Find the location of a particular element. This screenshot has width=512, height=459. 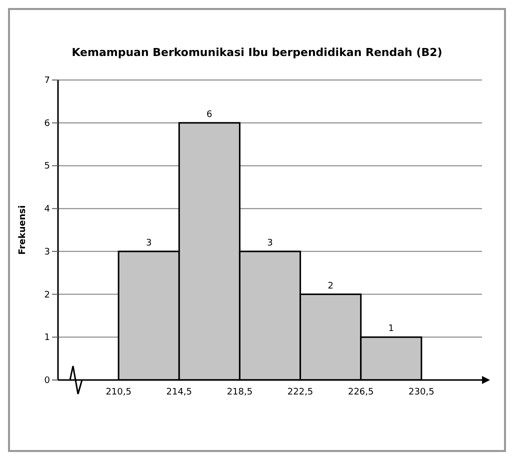

x-tick-label: 214,5 is located at coordinates (179, 392).